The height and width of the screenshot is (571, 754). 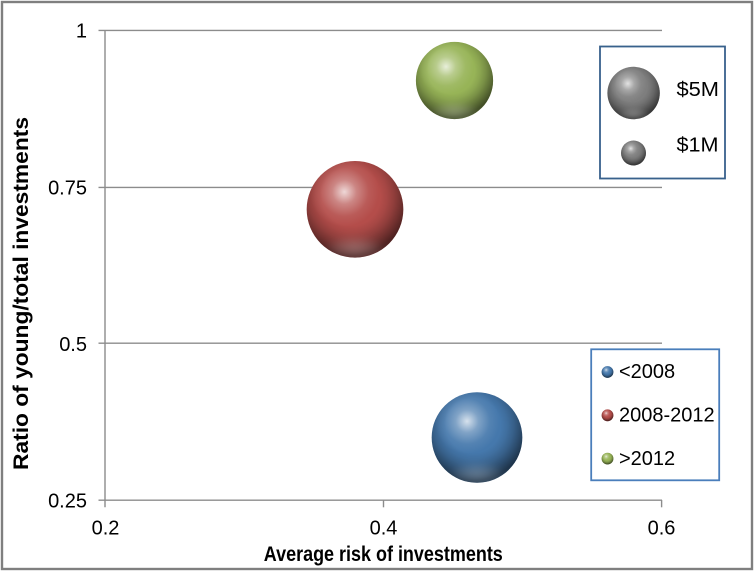 What do you see at coordinates (67, 502) in the screenshot?
I see `svg-text: 0.25` at bounding box center [67, 502].